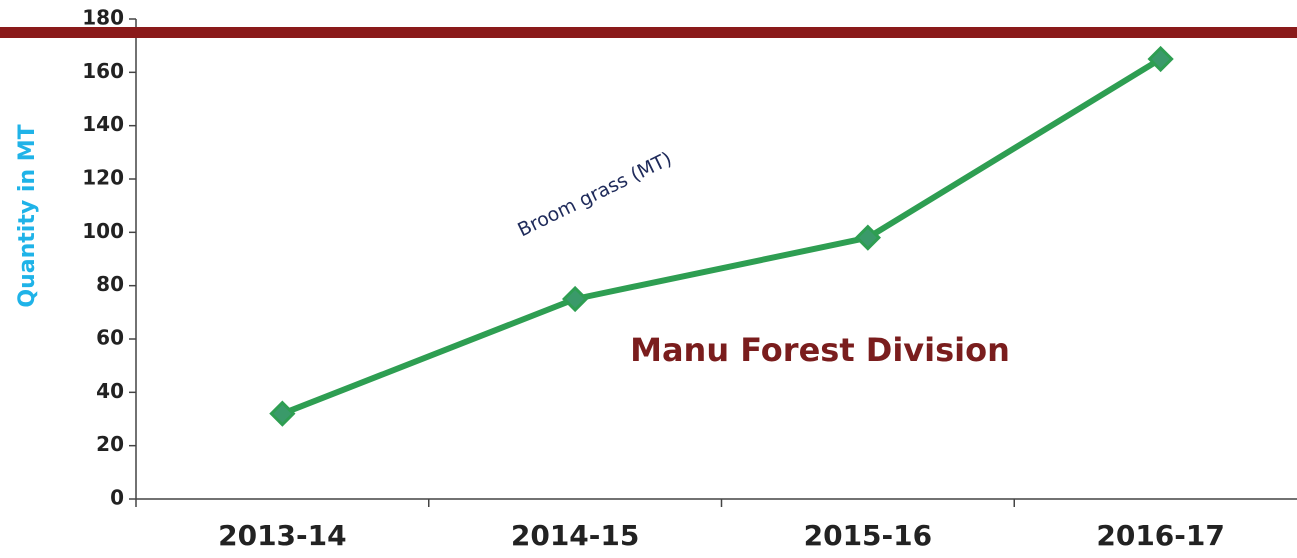 This screenshot has width=1297, height=558. I want to click on y-tick-label: 0, so click(117, 498).